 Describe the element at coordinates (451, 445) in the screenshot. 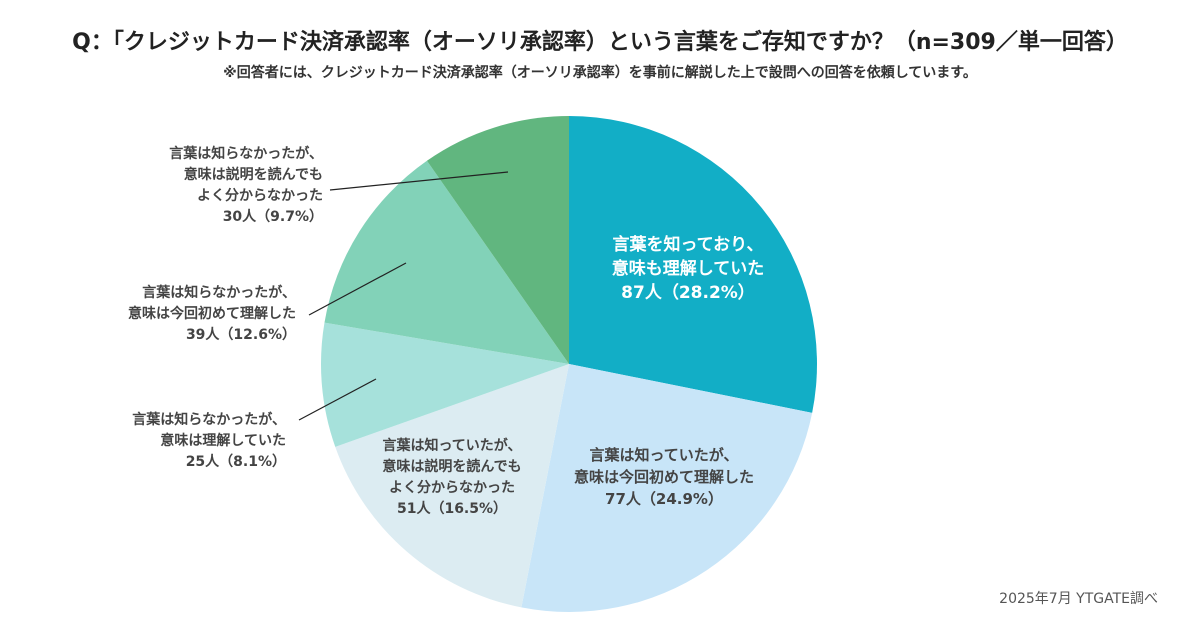

I see `slice-label-3-line-1: 言葉は知っていたが、` at that location.